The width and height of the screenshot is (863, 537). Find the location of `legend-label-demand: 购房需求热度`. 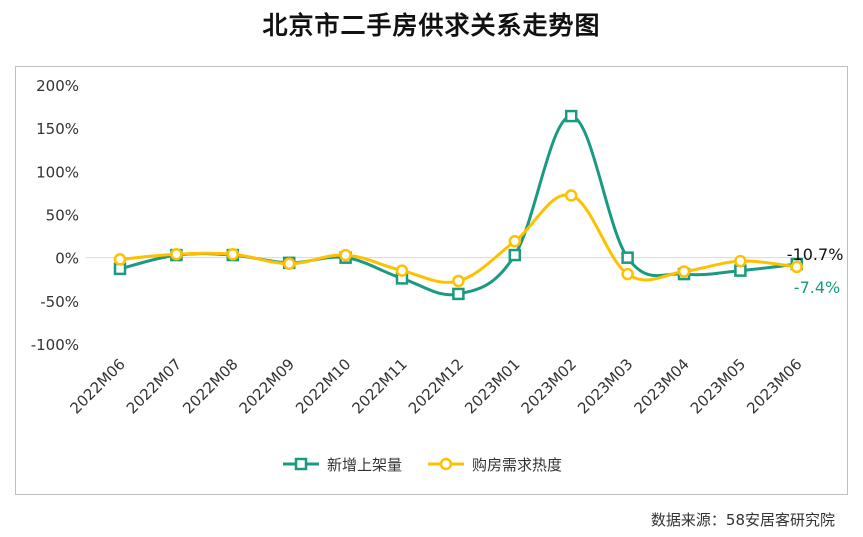

legend-label-demand: 购房需求热度 is located at coordinates (517, 465).